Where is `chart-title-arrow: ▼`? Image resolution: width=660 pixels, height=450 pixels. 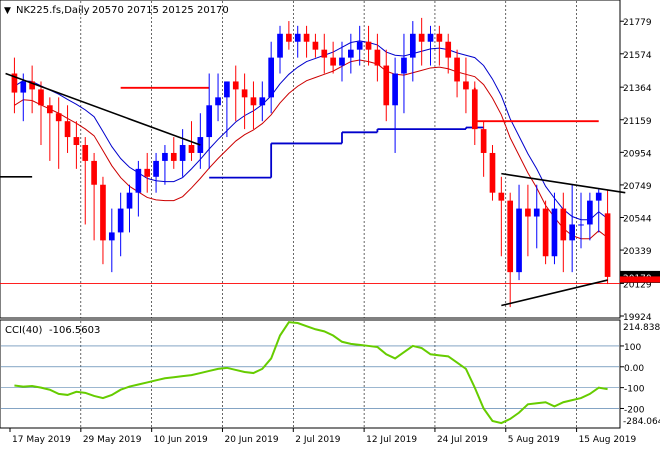 chart-title-arrow: ▼ is located at coordinates (7, 11).